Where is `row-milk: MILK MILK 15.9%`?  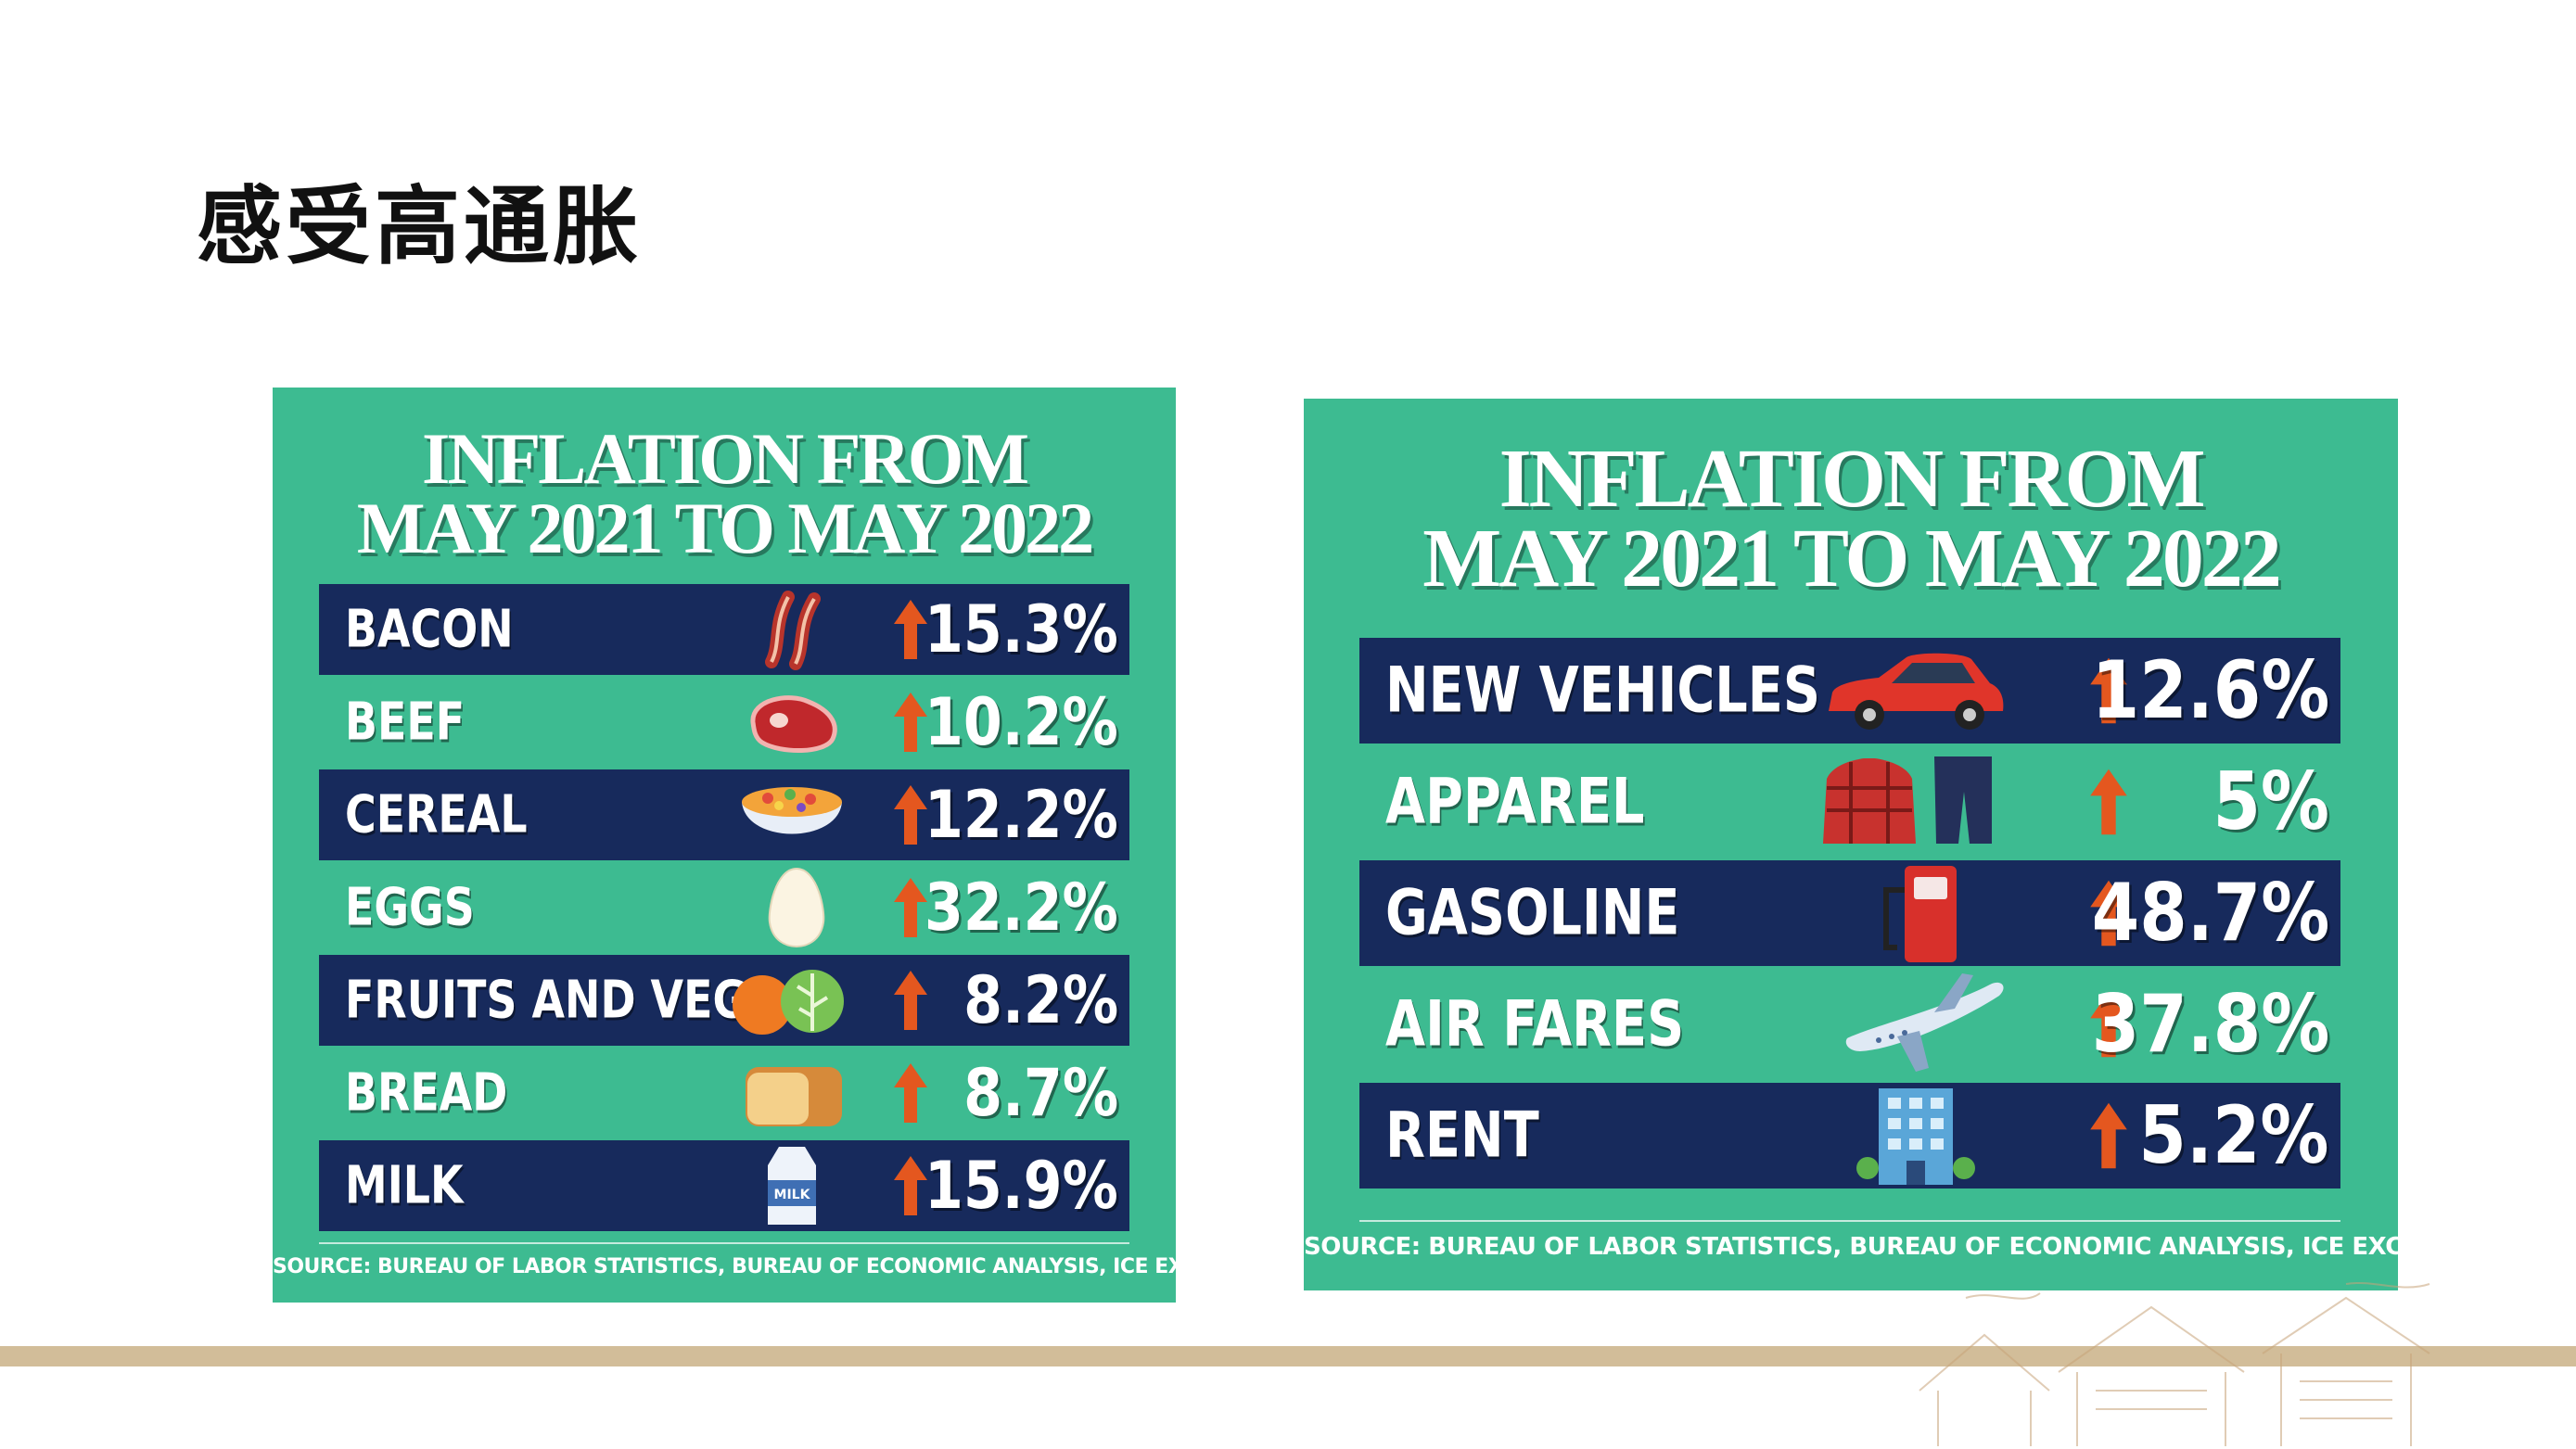
row-milk: MILK MILK 15.9% is located at coordinates (724, 1185).